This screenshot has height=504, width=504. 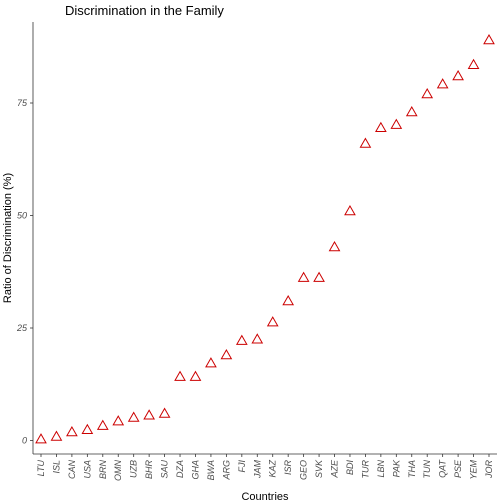 I want to click on y-tick-label: 25, so click(x=22, y=328).